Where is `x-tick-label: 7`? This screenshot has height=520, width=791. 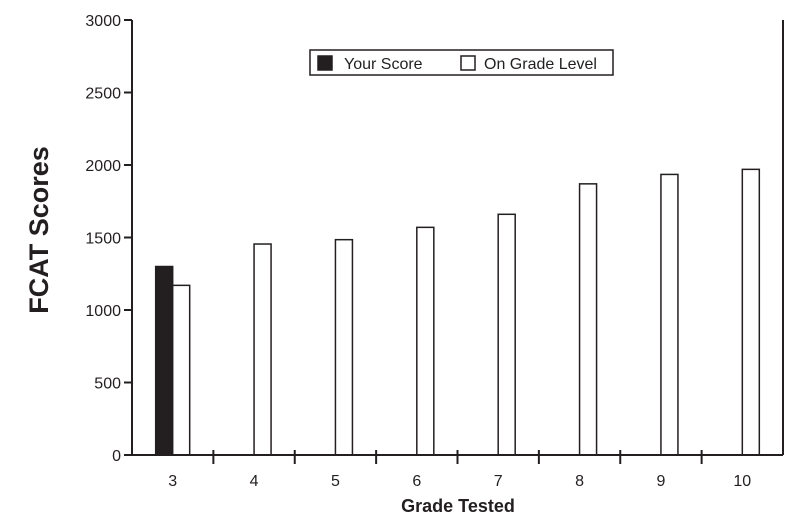
x-tick-label: 7 is located at coordinates (498, 481).